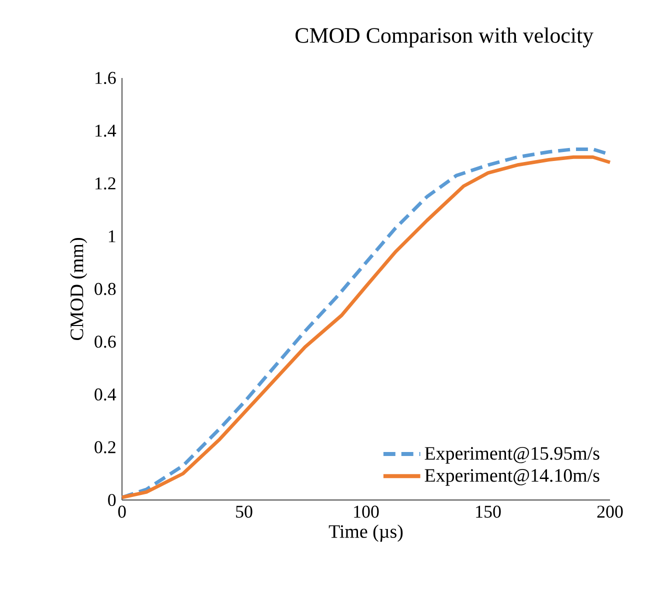  I want to click on y-tick-label: 1.6, so click(106, 78).